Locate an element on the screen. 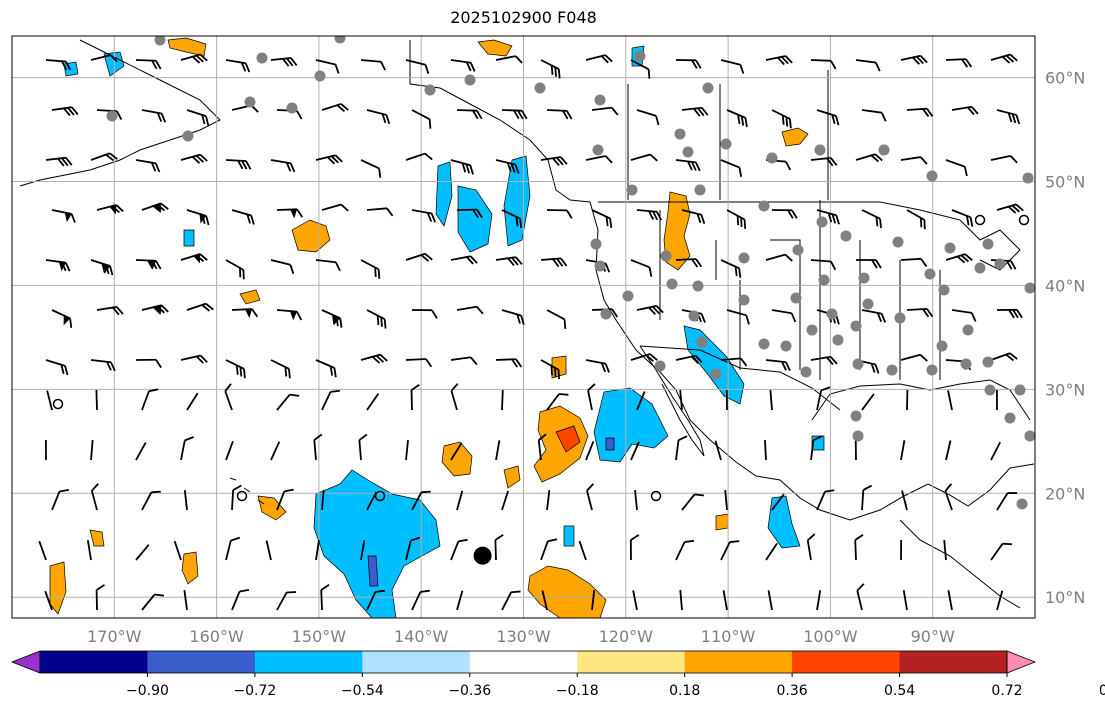 Image resolution: width=1105 pixels, height=712 pixels. colorbar-extend-low is located at coordinates (25, 662).